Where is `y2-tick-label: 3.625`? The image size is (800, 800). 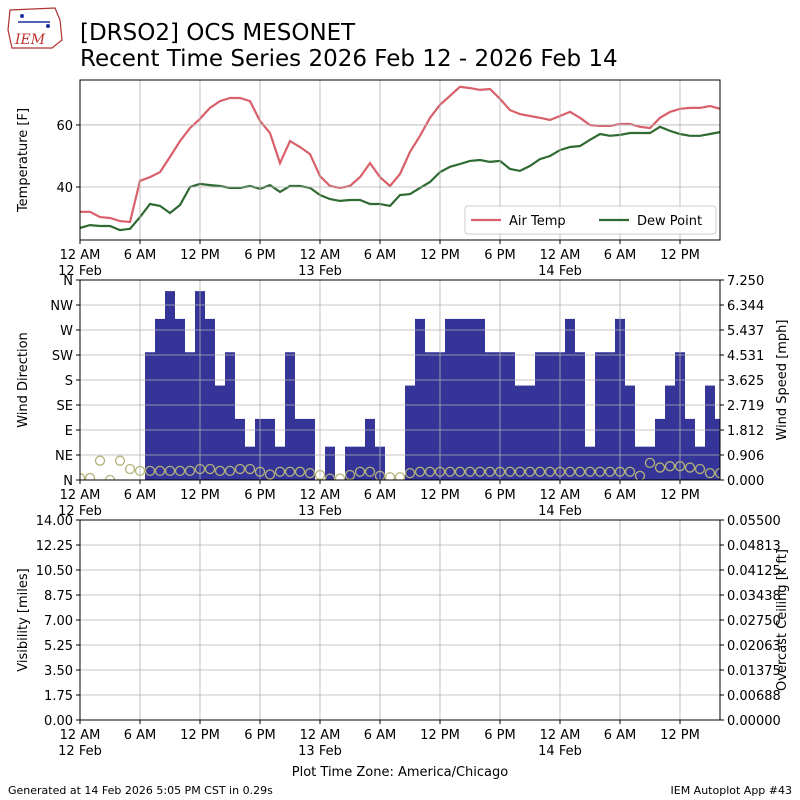
y2-tick-label: 3.625 is located at coordinates (745, 381).